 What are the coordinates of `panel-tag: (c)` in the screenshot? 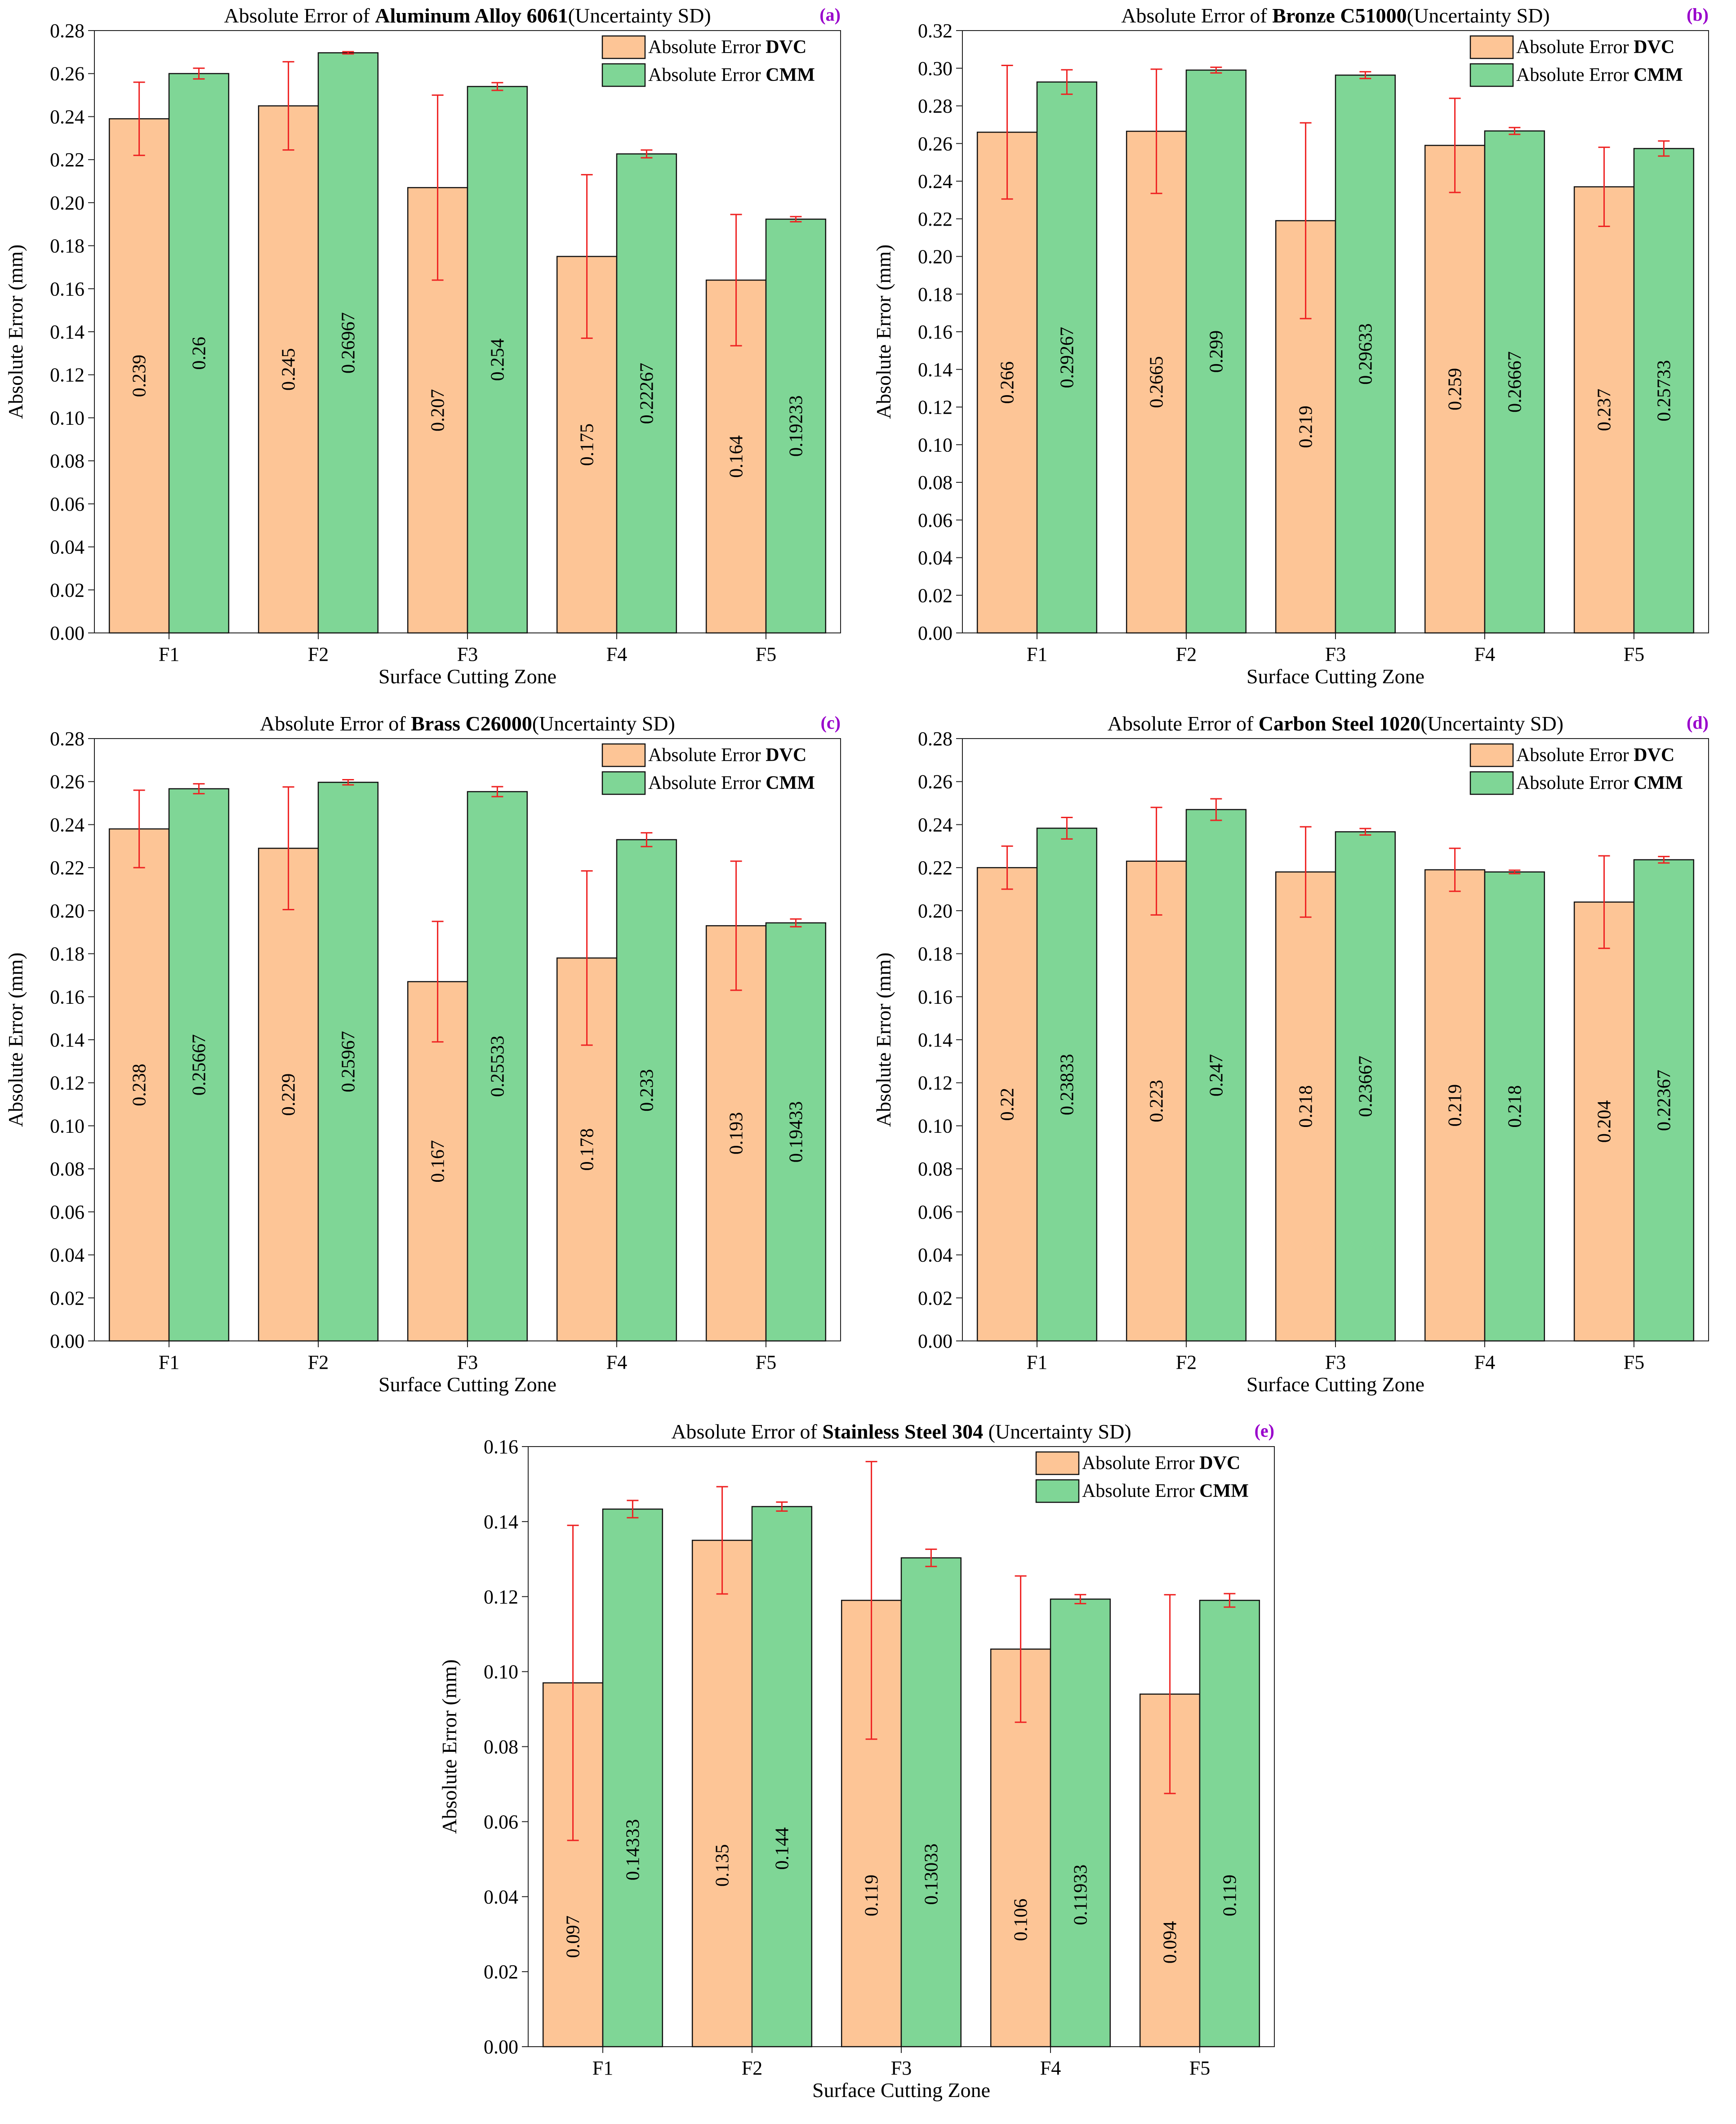 It's located at (831, 722).